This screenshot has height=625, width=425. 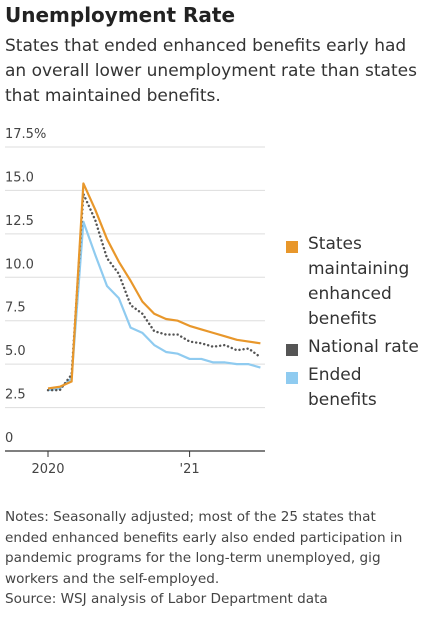 I want to click on legend-item: States maintaining enhanced benefits, so click(x=354, y=282).